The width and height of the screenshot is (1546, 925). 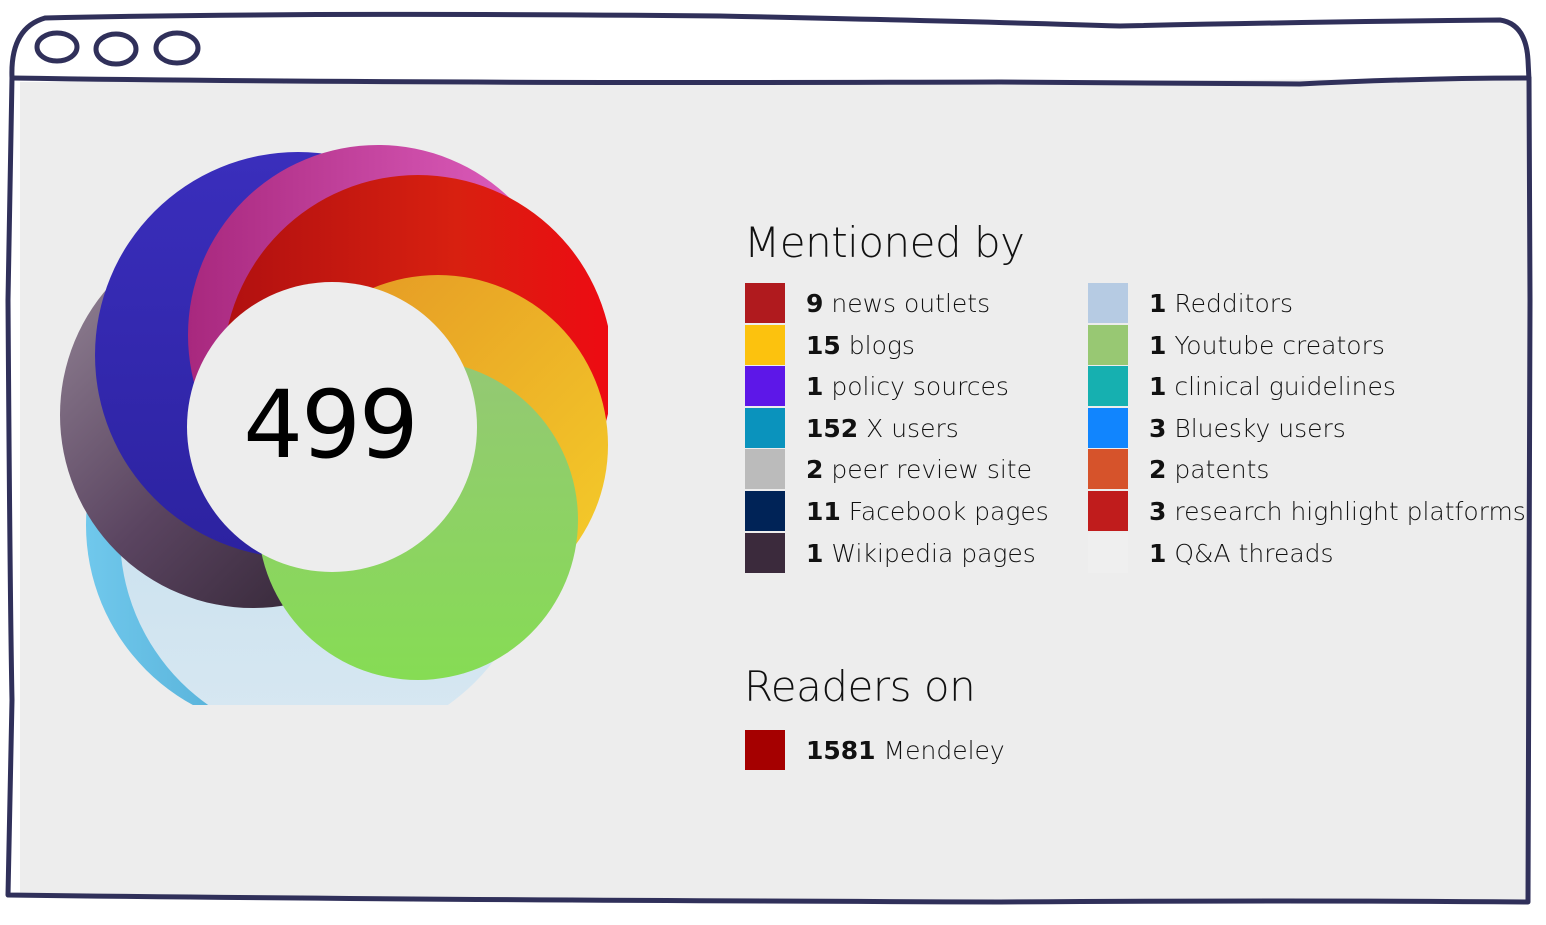 I want to click on research-highlight-count: 3, so click(x=1158, y=511).